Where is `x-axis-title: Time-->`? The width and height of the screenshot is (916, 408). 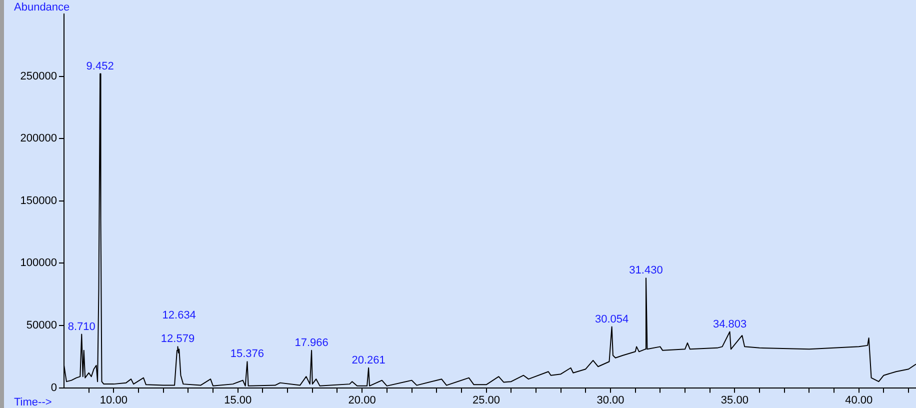
x-axis-title: Time--> is located at coordinates (33, 402).